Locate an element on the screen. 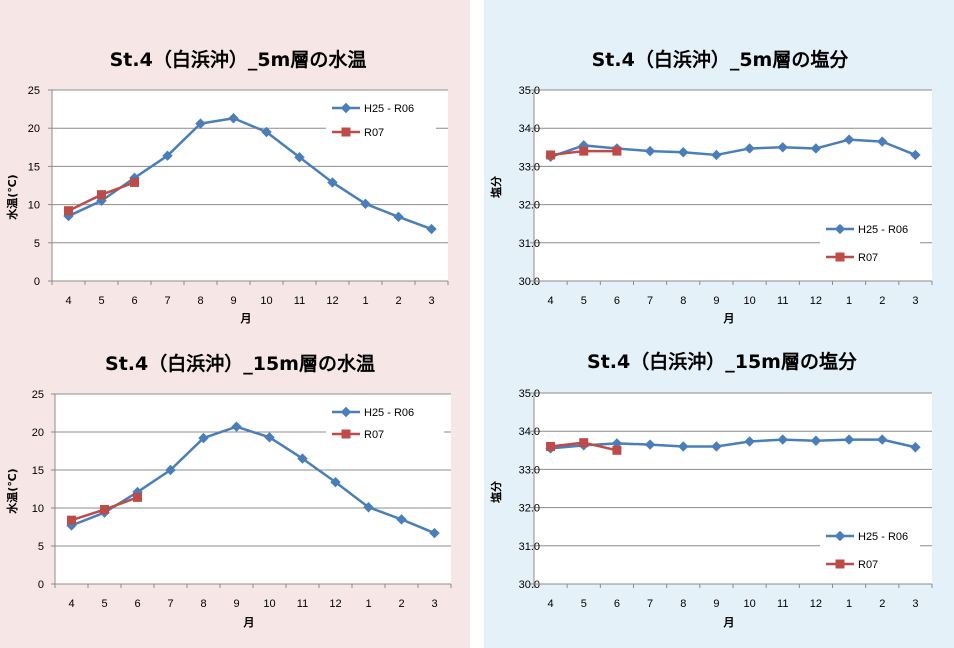 The width and height of the screenshot is (954, 648). x-tick-label: 3 is located at coordinates (434, 604).